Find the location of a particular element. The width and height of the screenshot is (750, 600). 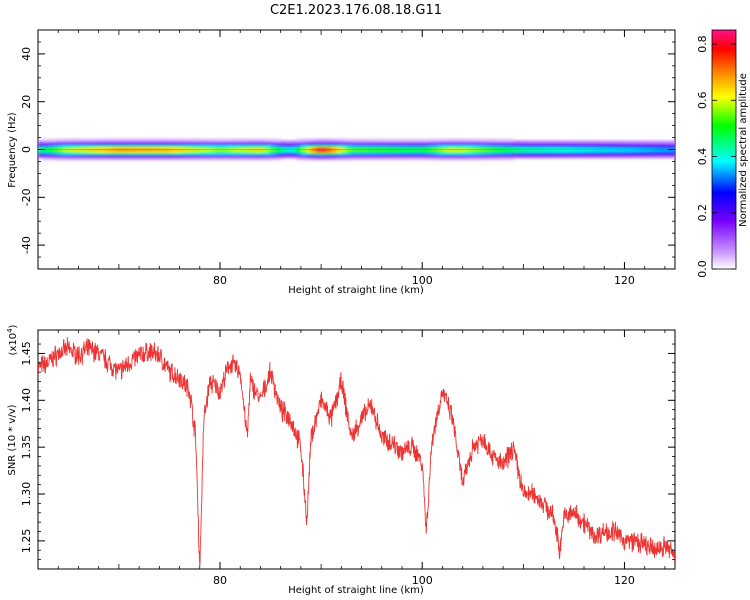

snr-x-axis-label: Height of straight line (km) is located at coordinates (356, 590).